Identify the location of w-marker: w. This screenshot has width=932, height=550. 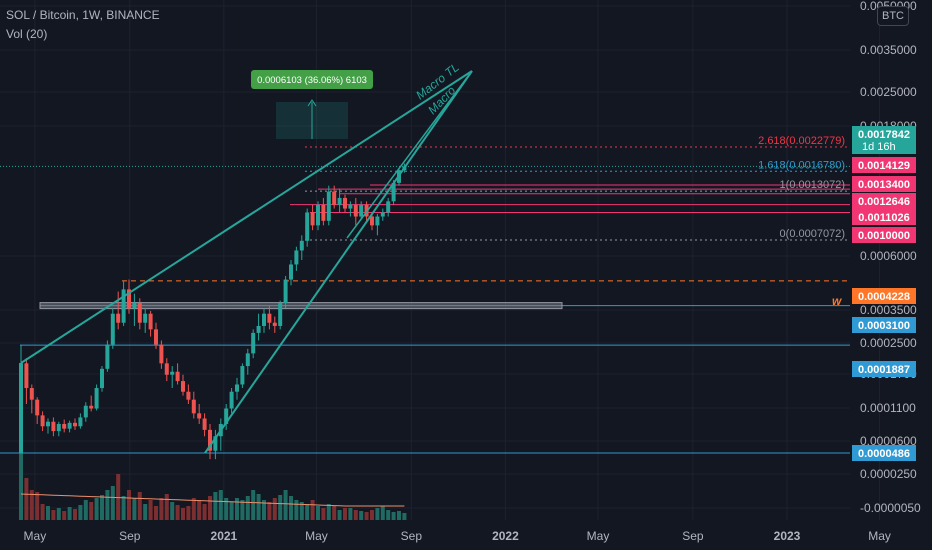
(837, 301).